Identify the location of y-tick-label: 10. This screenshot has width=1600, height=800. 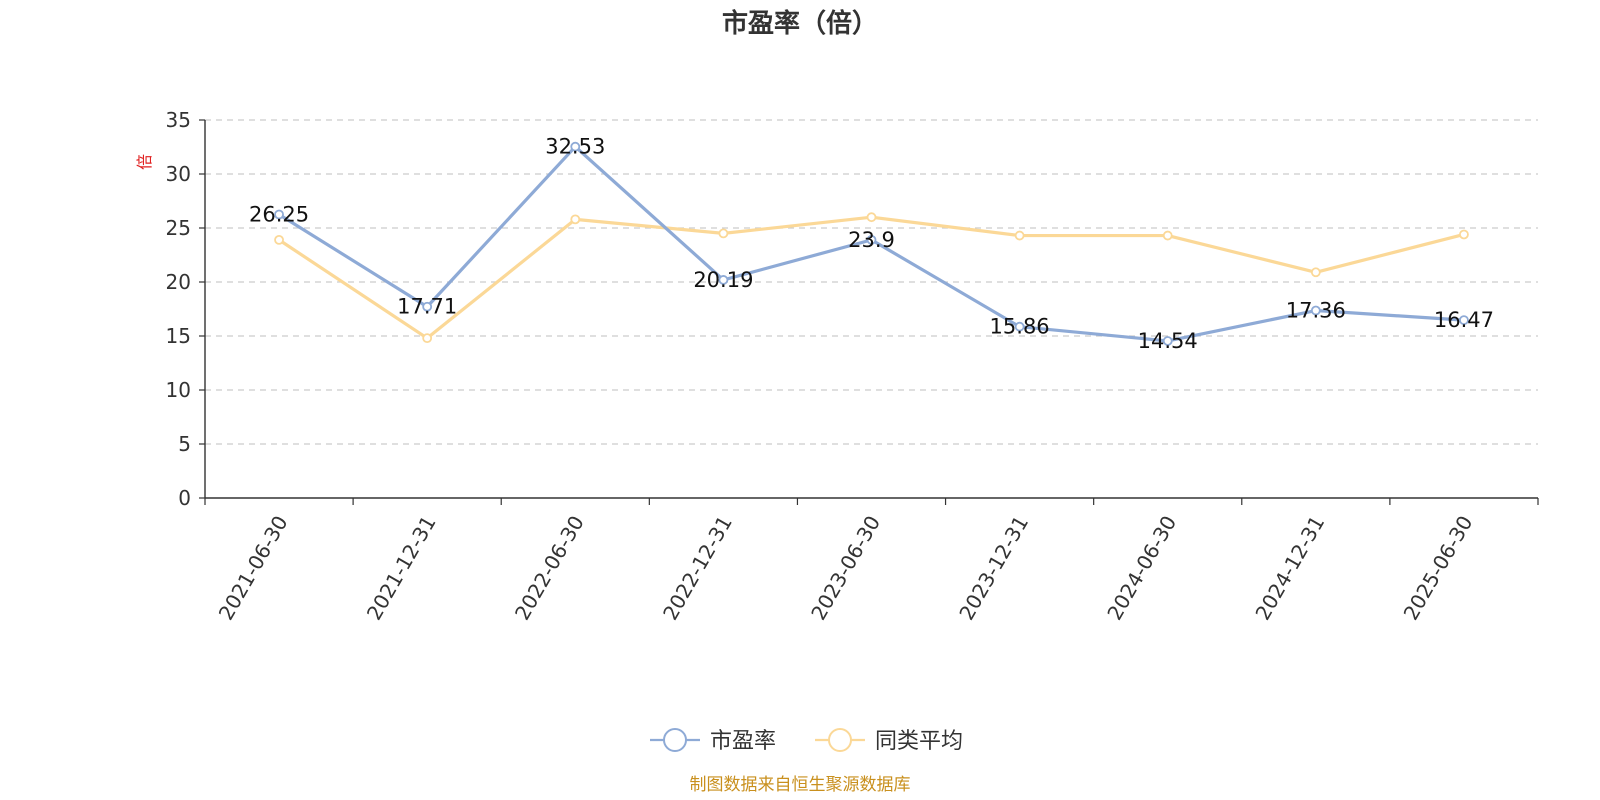
(178, 390).